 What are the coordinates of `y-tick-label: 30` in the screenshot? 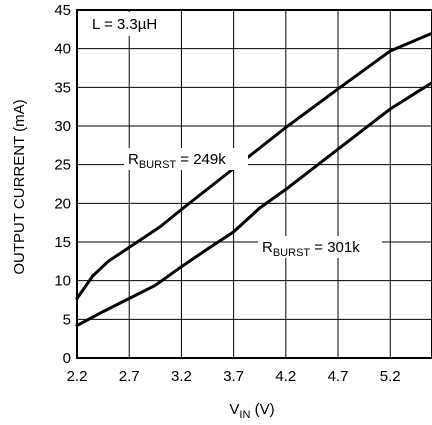 It's located at (62, 126).